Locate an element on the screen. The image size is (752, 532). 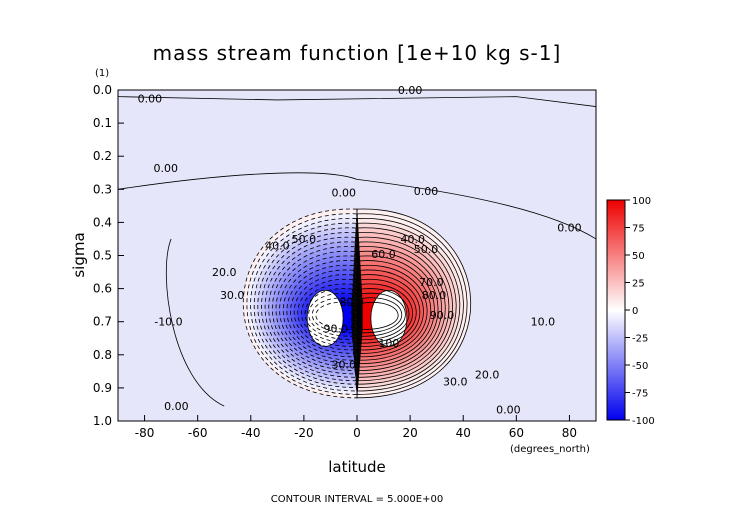
y-tick-label: 0.8 is located at coordinates (102, 355).